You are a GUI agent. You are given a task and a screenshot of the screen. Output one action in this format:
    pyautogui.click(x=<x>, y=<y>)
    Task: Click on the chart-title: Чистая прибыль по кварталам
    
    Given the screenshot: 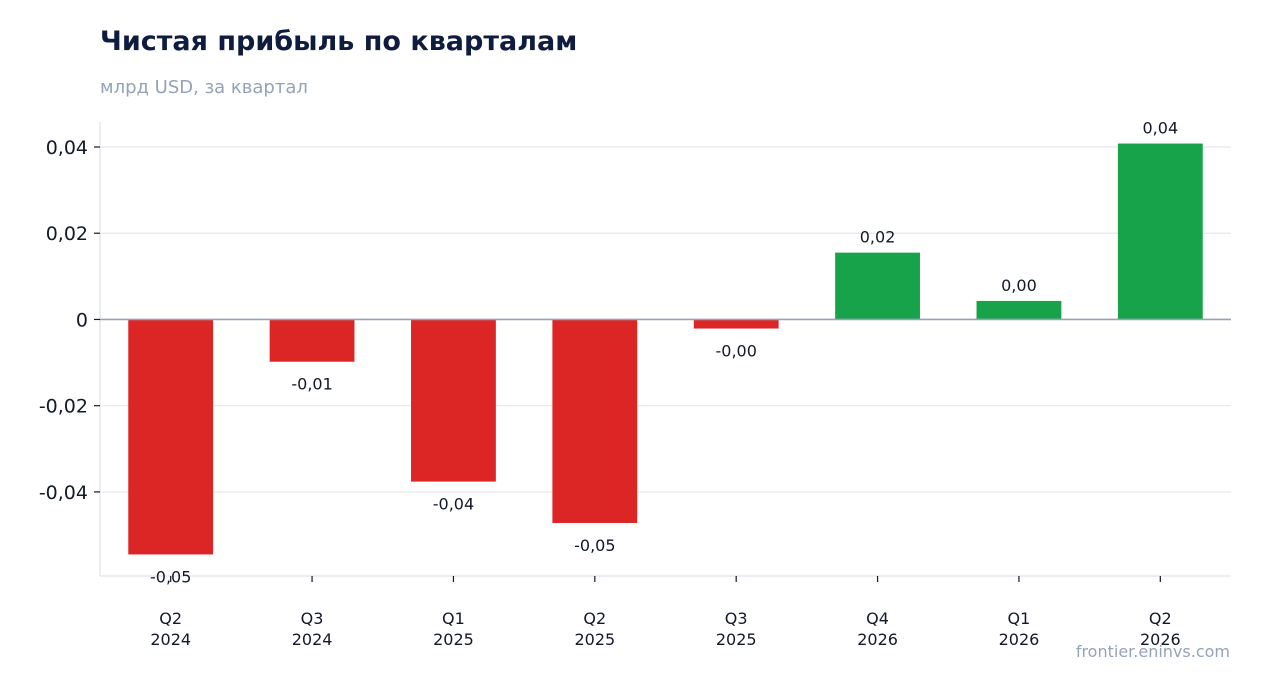 What is the action you would take?
    pyautogui.click(x=339, y=41)
    